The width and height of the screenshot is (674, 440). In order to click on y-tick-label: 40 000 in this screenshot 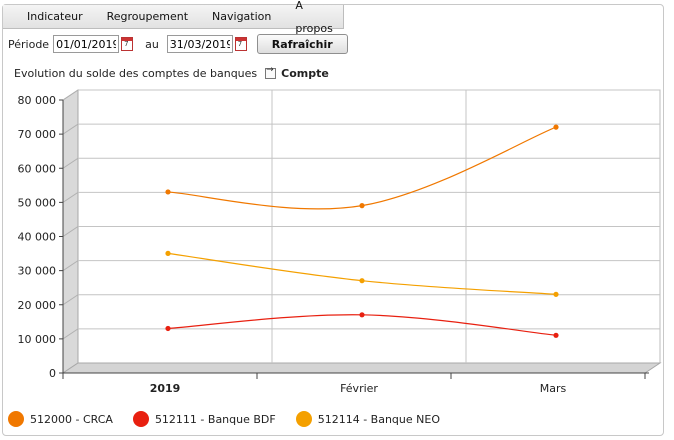, I will do `click(37, 237)`.